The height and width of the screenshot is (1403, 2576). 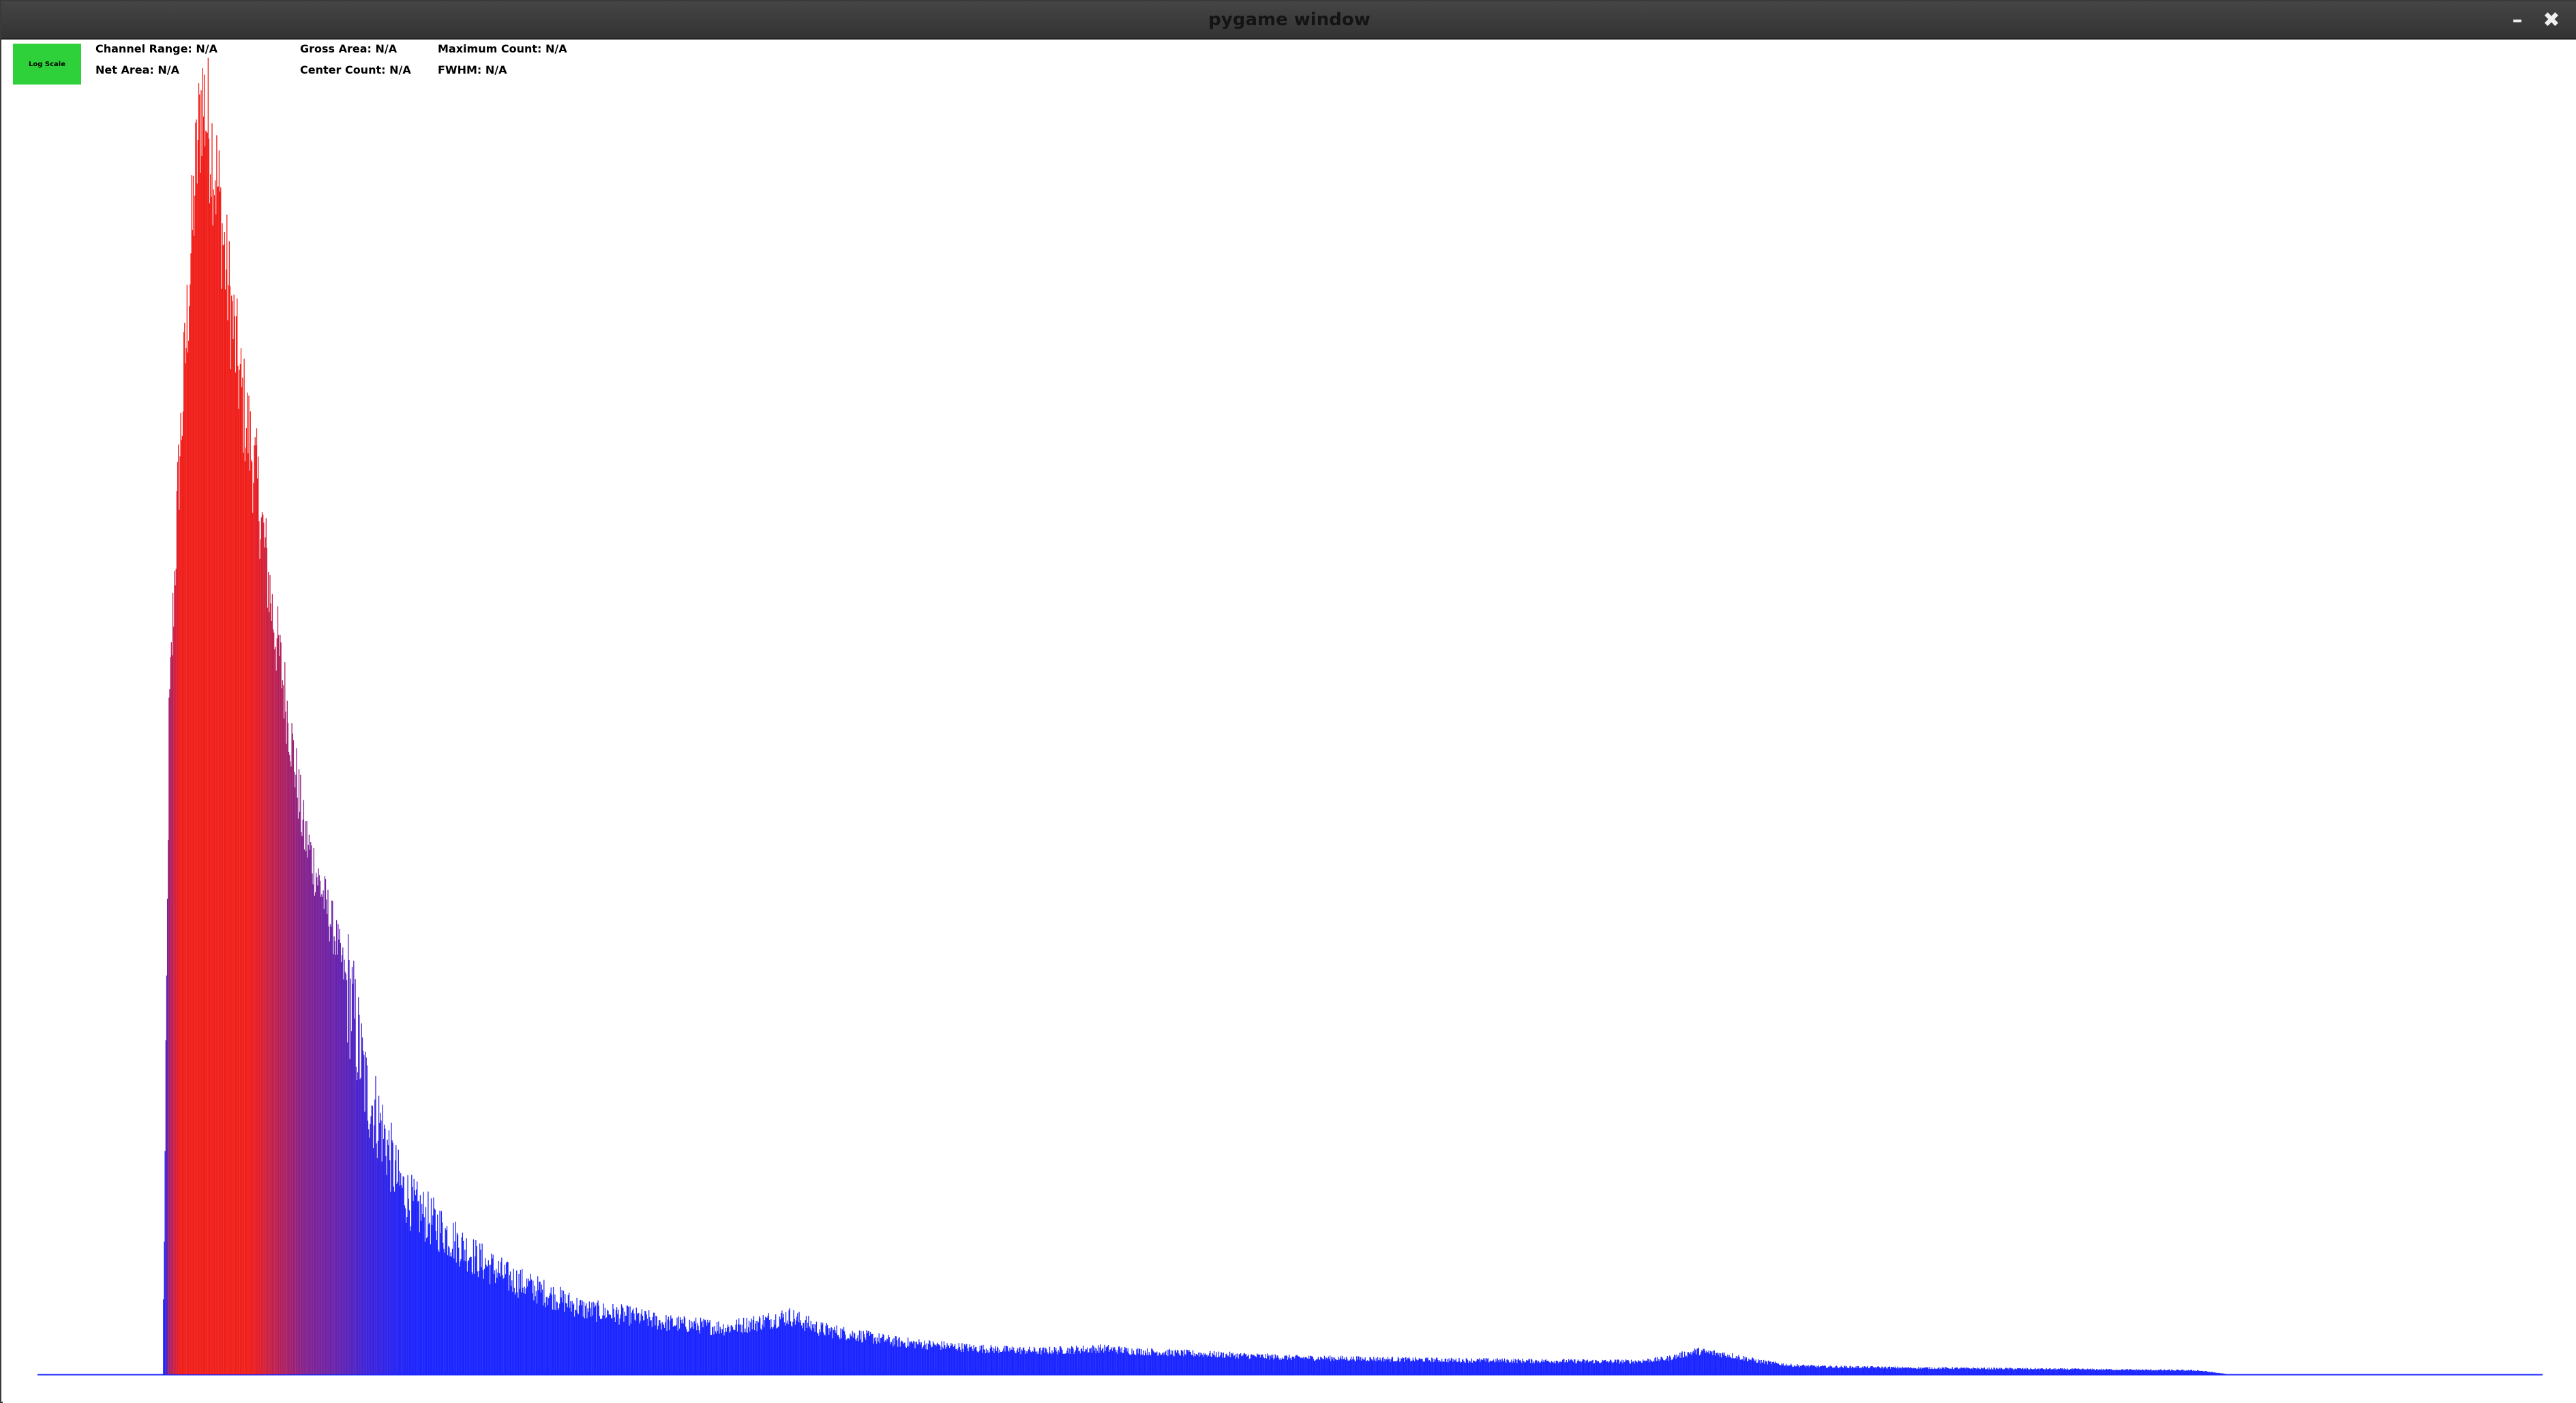 I want to click on channel-range-label: Channel Range: N/A, so click(x=156, y=48).